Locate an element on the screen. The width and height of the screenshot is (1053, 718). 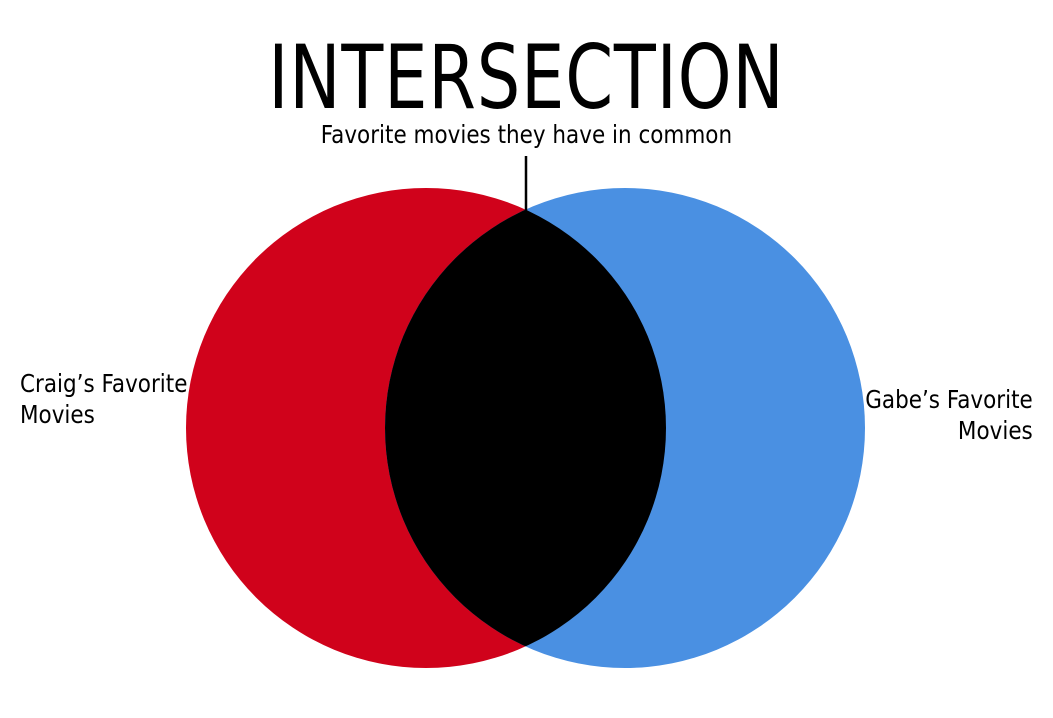
craig-set-label: Craig’s Favorite Movies is located at coordinates (103, 399).